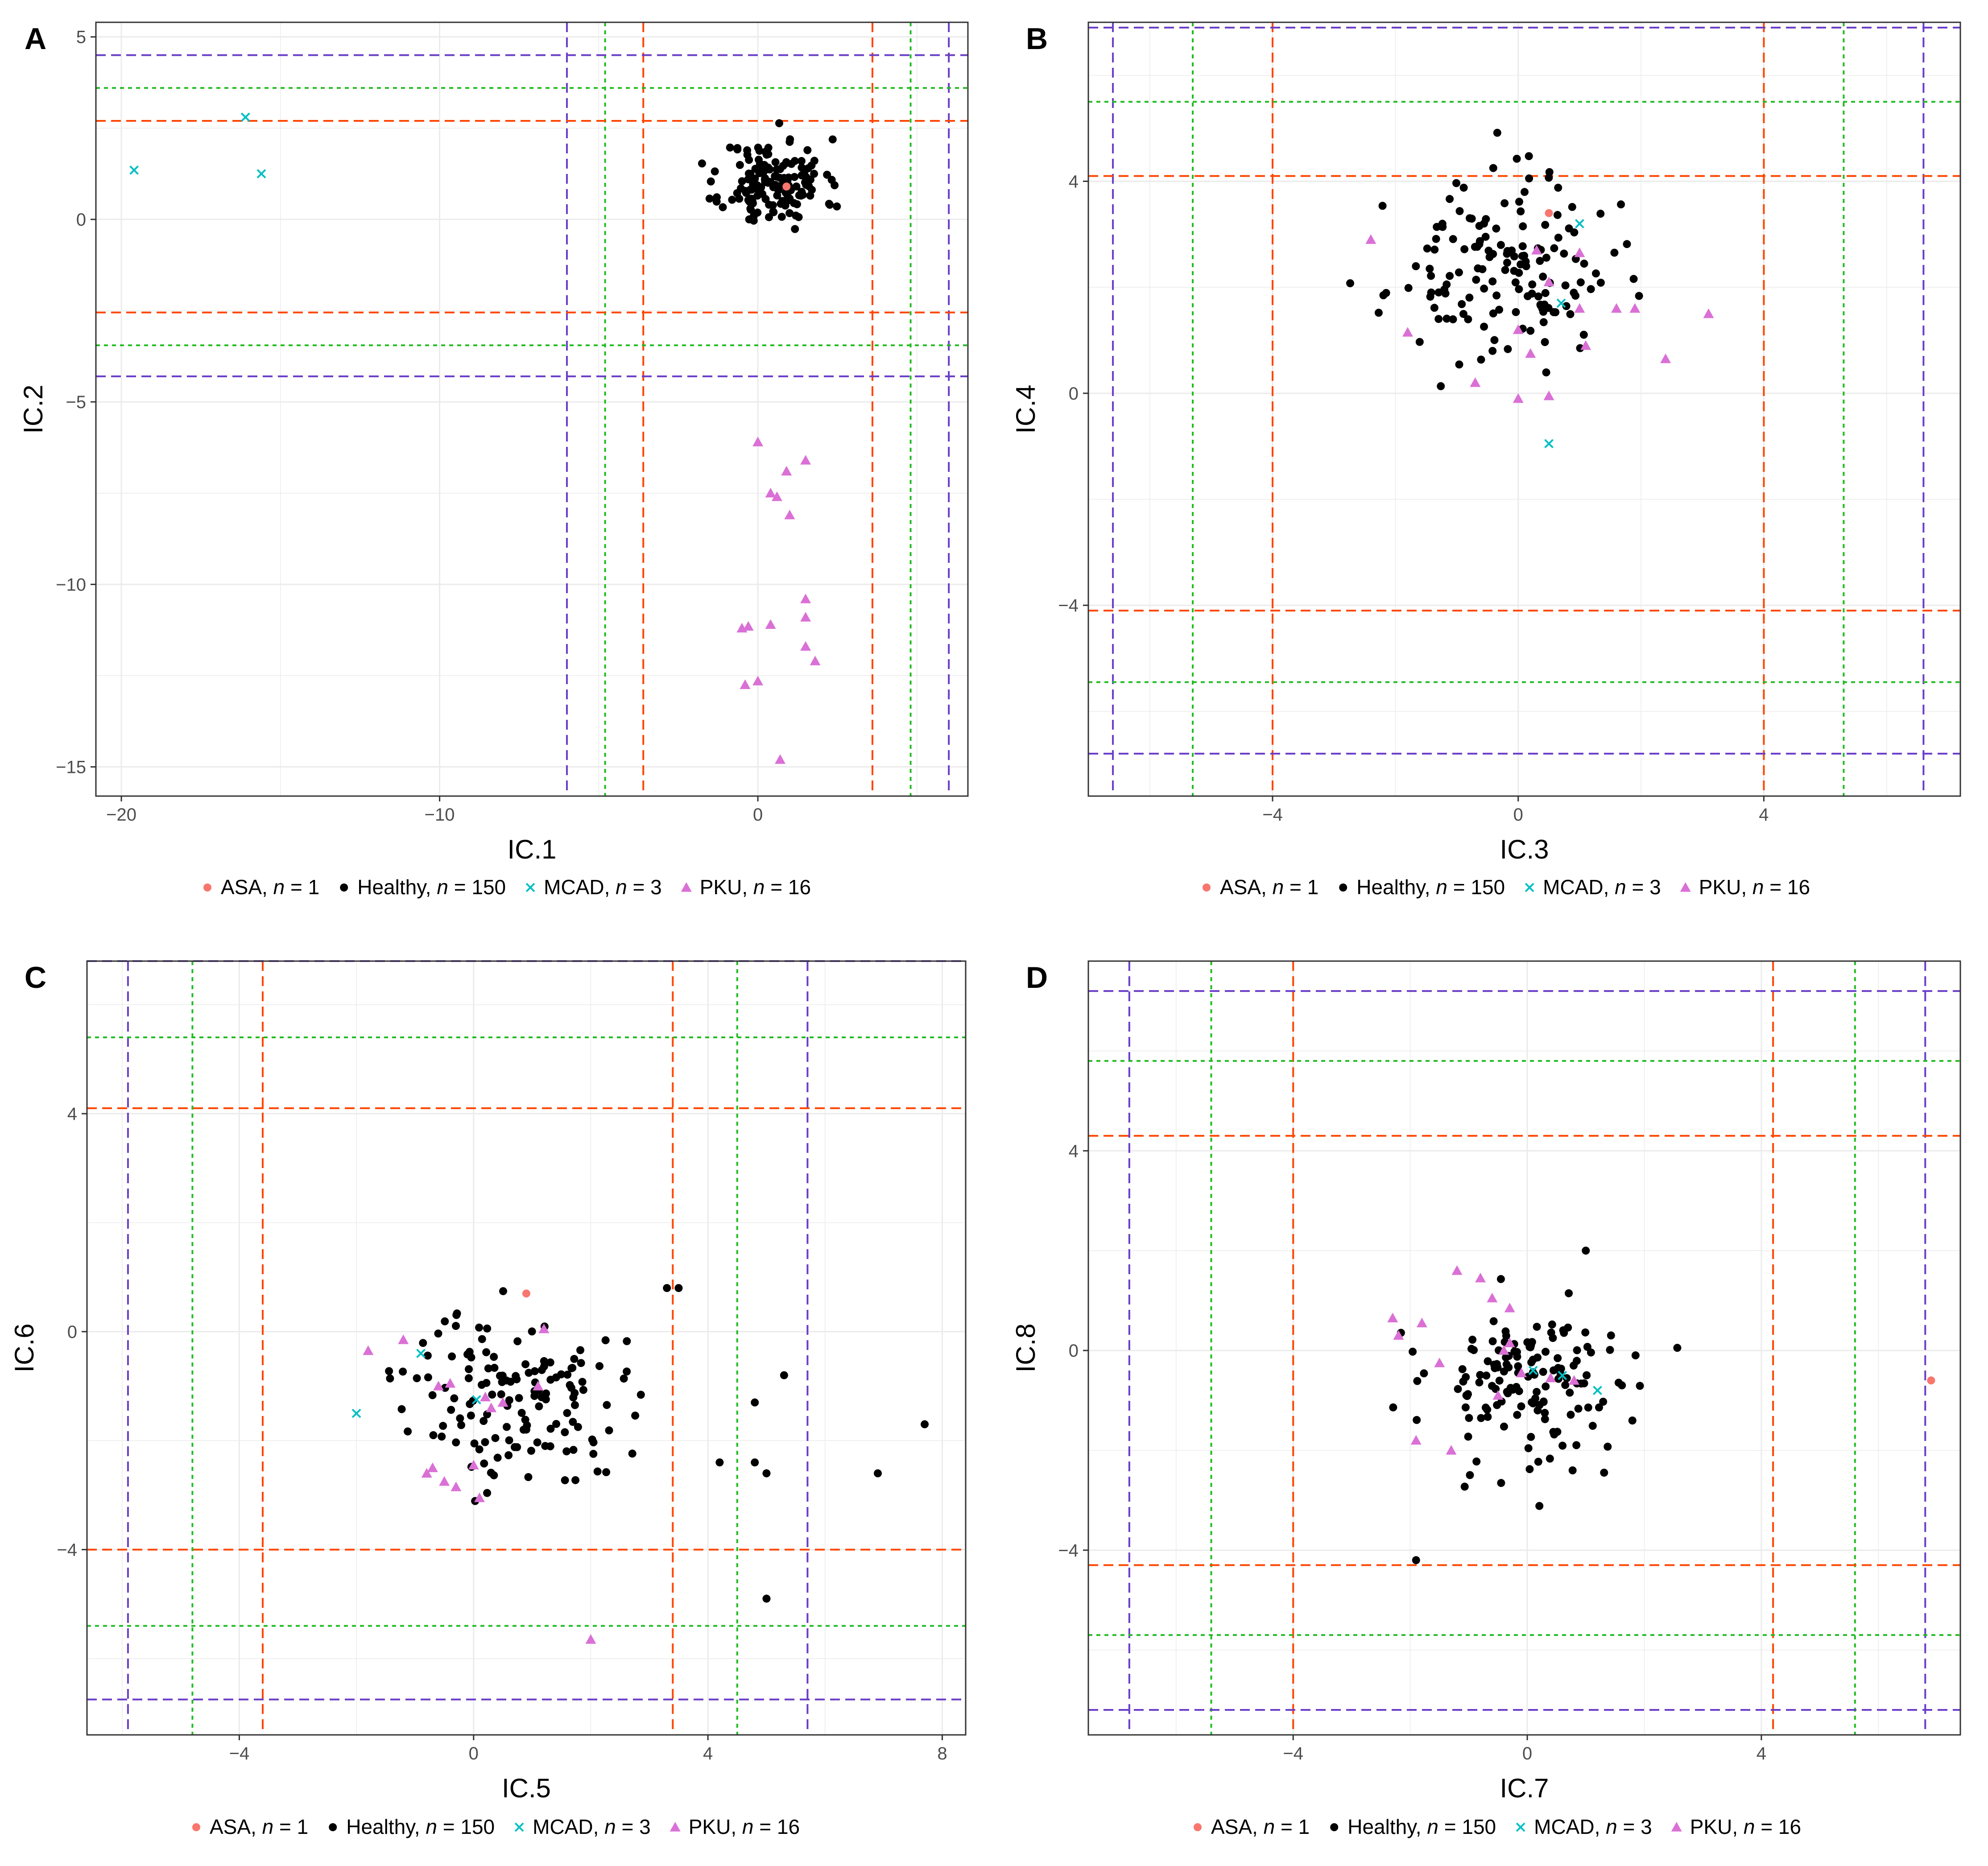  What do you see at coordinates (744, 1826) in the screenshot?
I see `legend-label-pku: PKU, n = 16` at bounding box center [744, 1826].